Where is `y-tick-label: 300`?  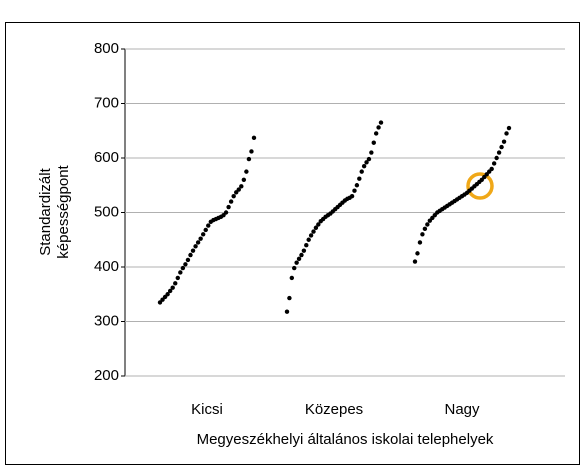 y-tick-label: 300 is located at coordinates (106, 320).